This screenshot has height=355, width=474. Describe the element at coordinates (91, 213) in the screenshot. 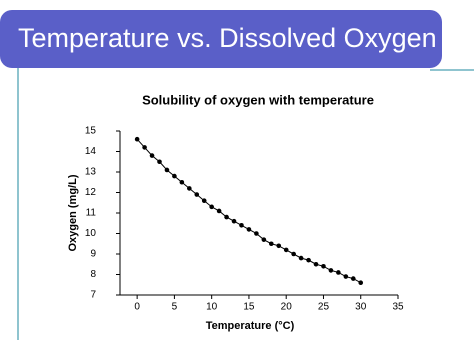

I see `y-tick-label: 11` at that location.